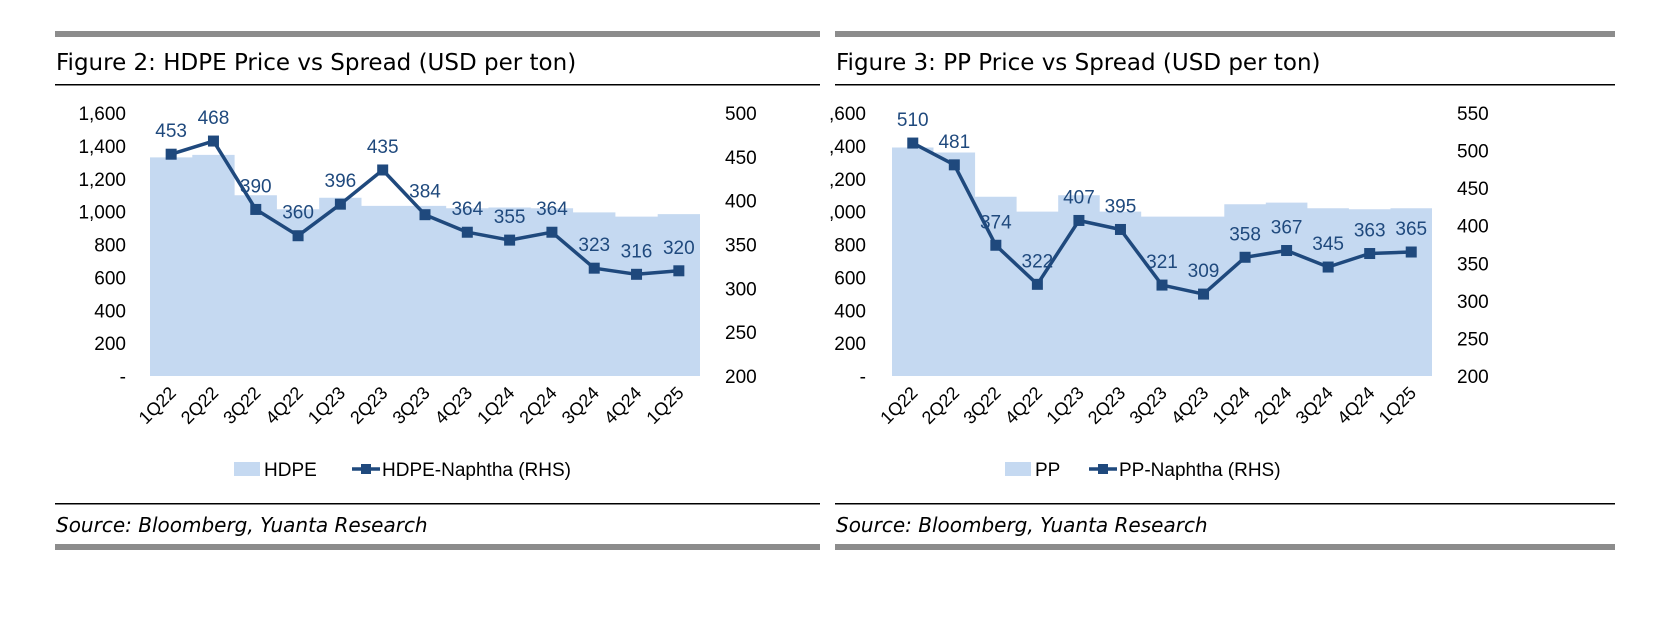  Describe the element at coordinates (366, 469) in the screenshot. I see `legend-line-marker` at that location.